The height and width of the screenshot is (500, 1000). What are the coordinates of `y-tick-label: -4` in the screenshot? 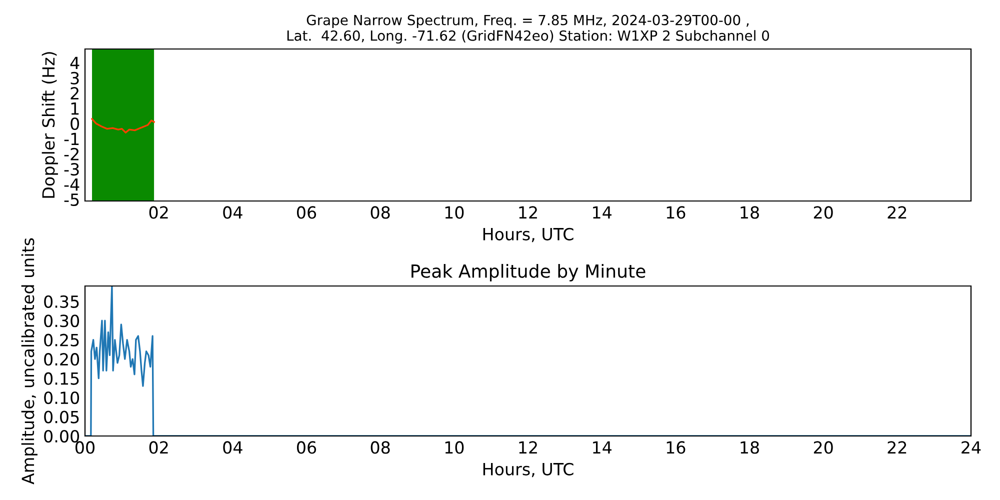 It's located at (72, 184).